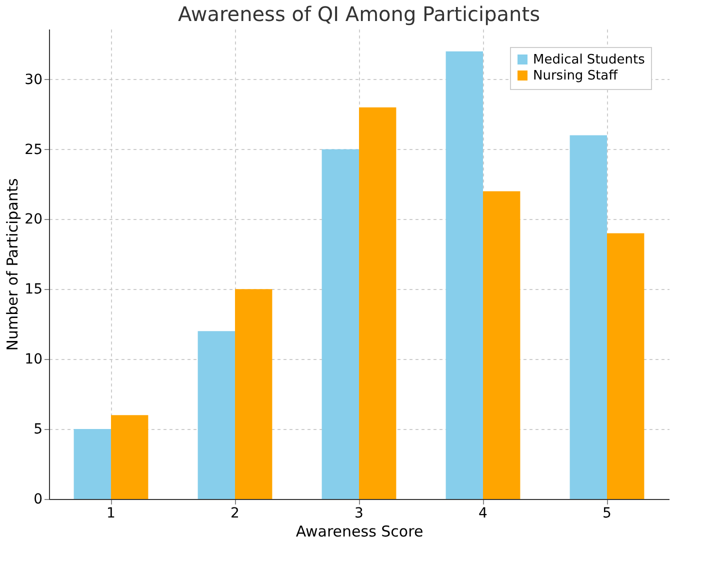 The height and width of the screenshot is (566, 705). I want to click on chart-title: Awareness of QI Among Participants, so click(359, 14).